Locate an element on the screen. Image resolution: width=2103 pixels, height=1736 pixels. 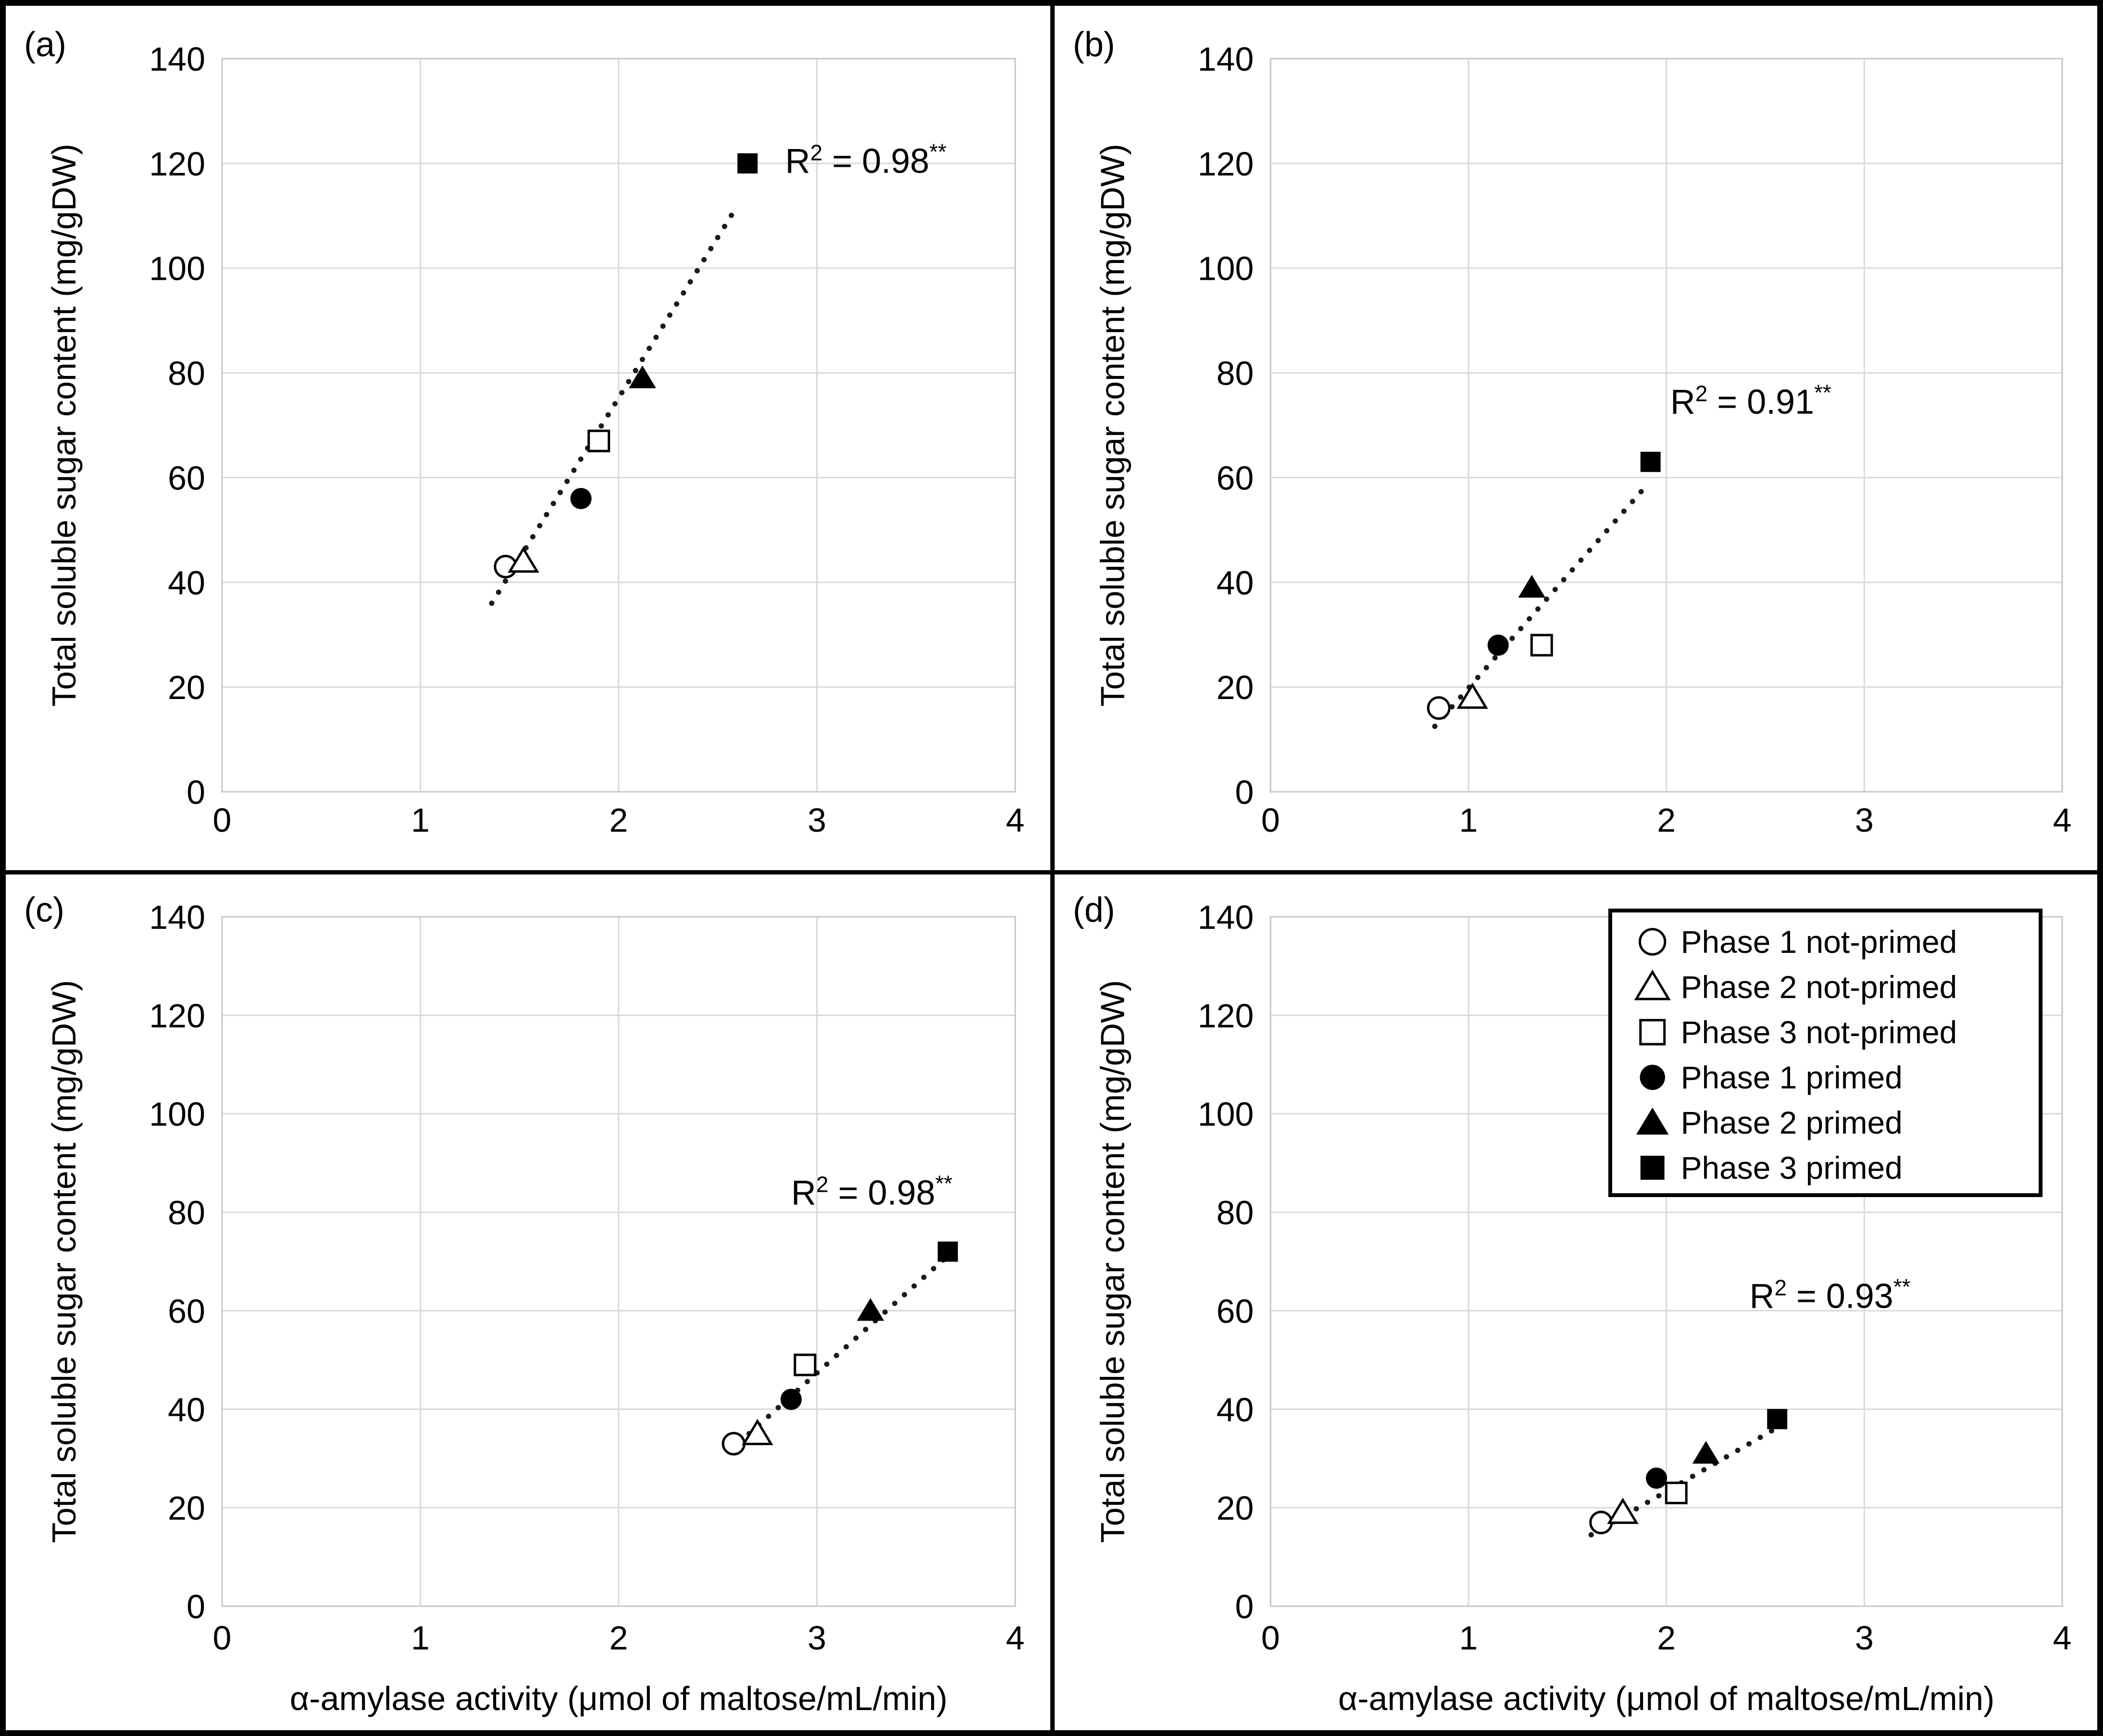
legend-row-phase-2-not-primed: Phase 2 not-primed is located at coordinates (1795, 987).